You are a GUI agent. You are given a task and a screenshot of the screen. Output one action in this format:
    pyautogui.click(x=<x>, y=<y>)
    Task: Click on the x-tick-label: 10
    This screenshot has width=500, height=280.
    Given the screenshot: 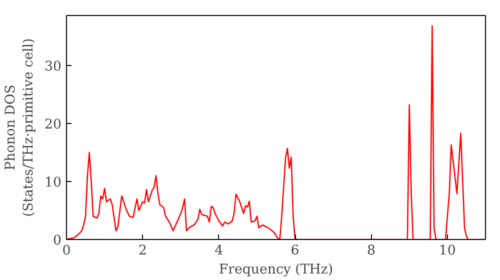 What is the action you would take?
    pyautogui.click(x=447, y=251)
    